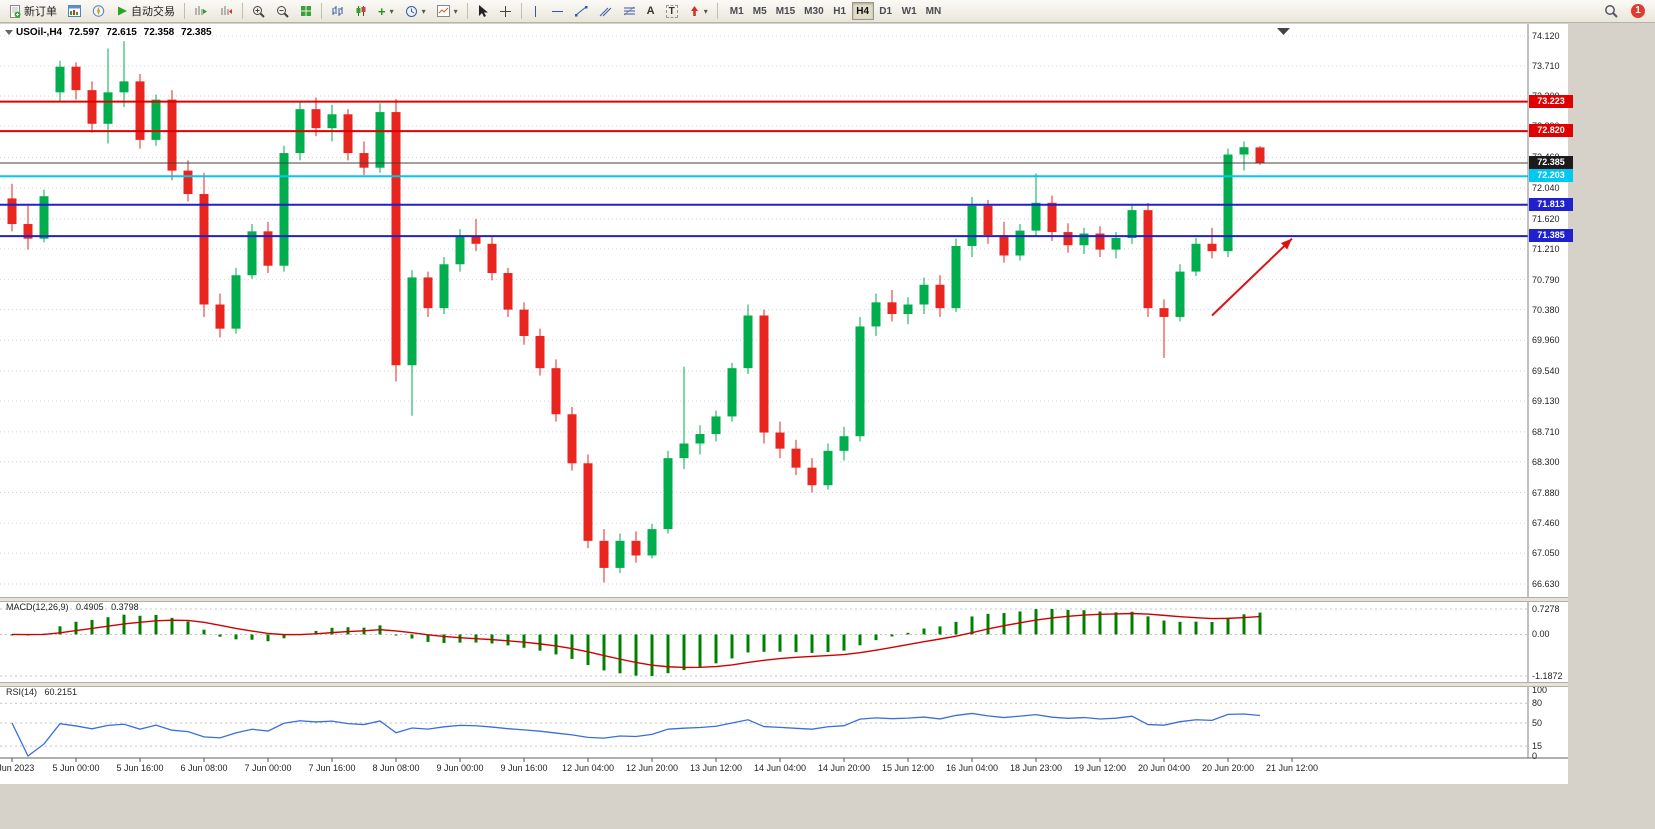 The width and height of the screenshot is (1655, 829). I want to click on cursor-icon, so click(482, 11).